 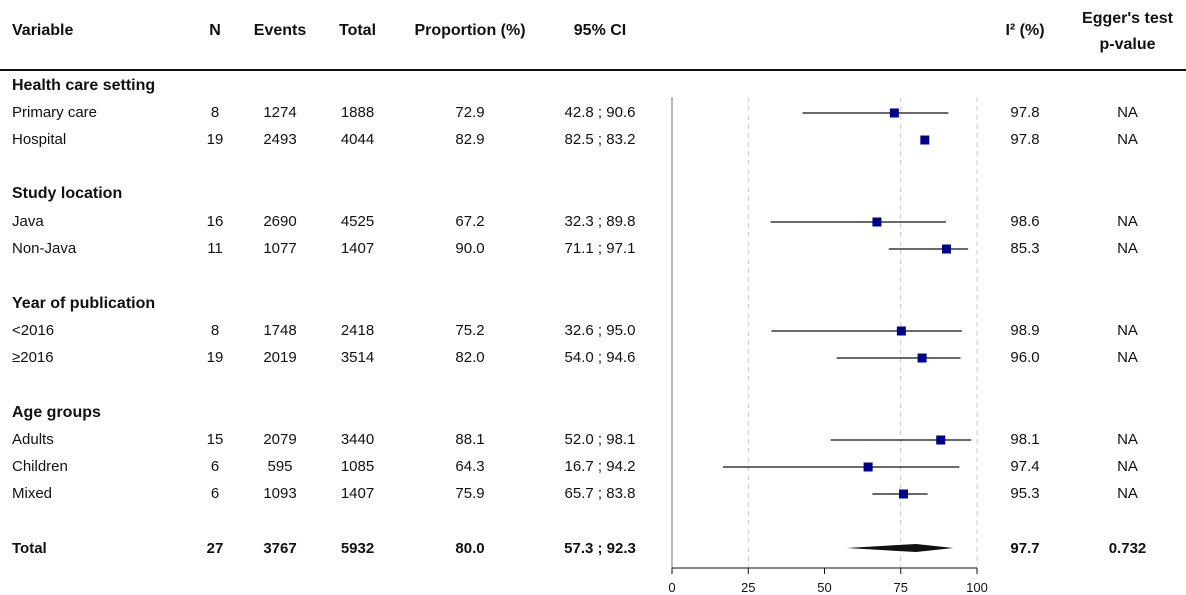 What do you see at coordinates (600, 112) in the screenshot?
I see `row-ci: 42.8 ; 90.6` at bounding box center [600, 112].